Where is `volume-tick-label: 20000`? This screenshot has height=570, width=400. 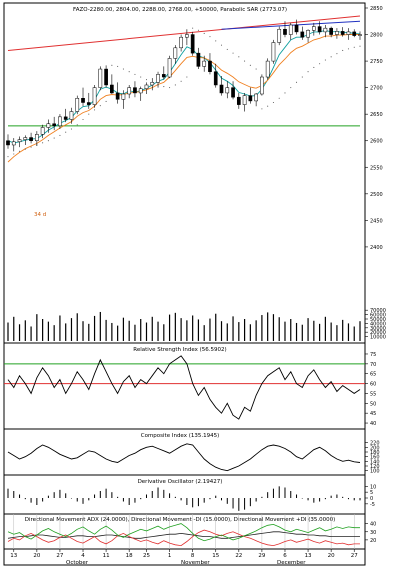
volume-tick-label: 20000 is located at coordinates (378, 333).